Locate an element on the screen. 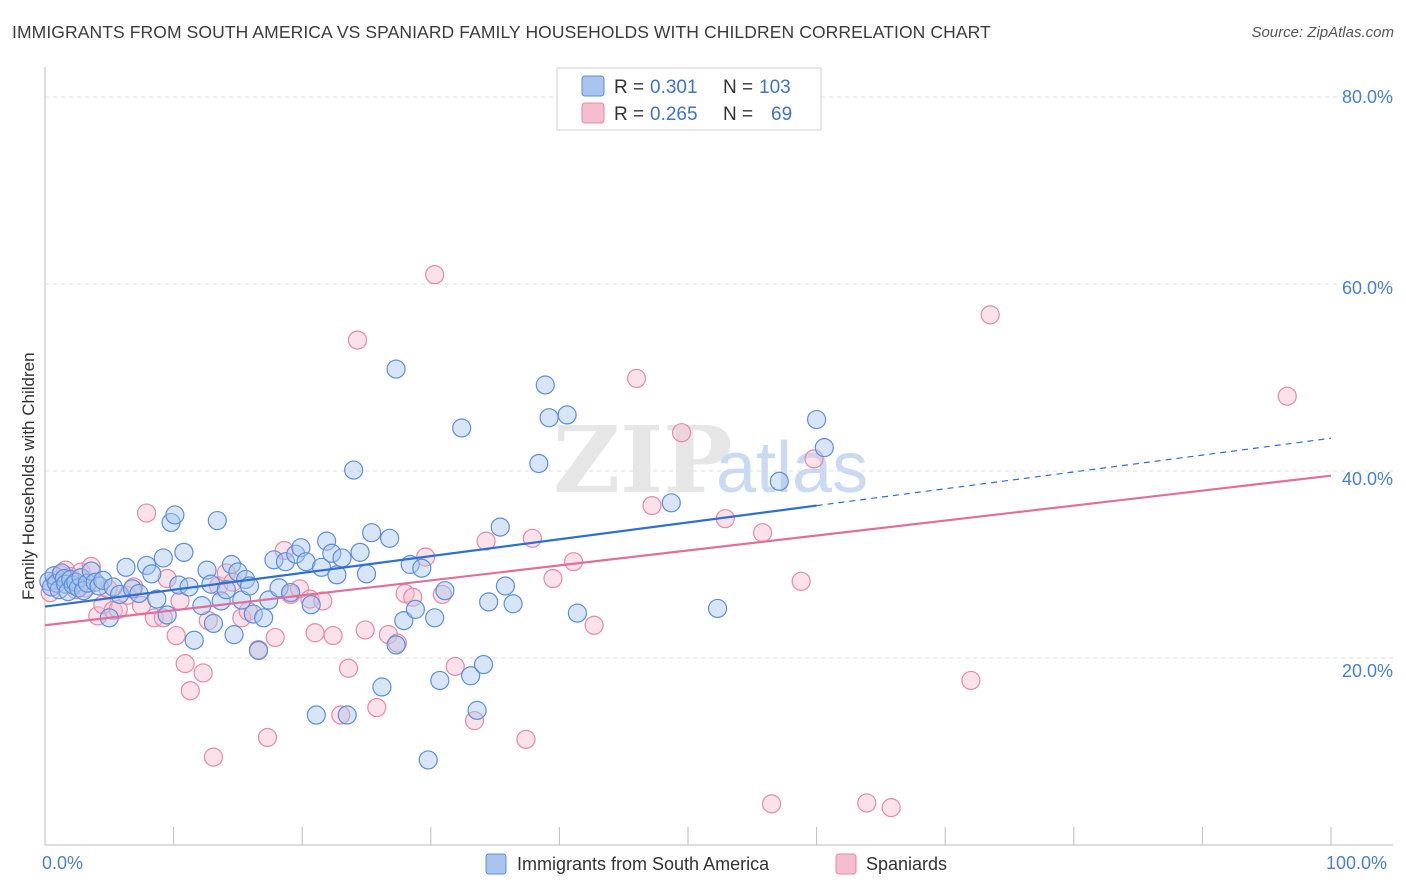 This screenshot has height=892, width=1406. watermark-atlas: atlas is located at coordinates (792, 468).